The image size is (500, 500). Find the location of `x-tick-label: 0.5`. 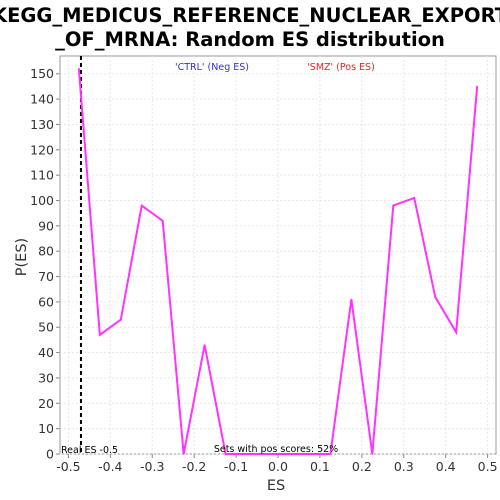

x-tick-label: 0.5 is located at coordinates (488, 466).